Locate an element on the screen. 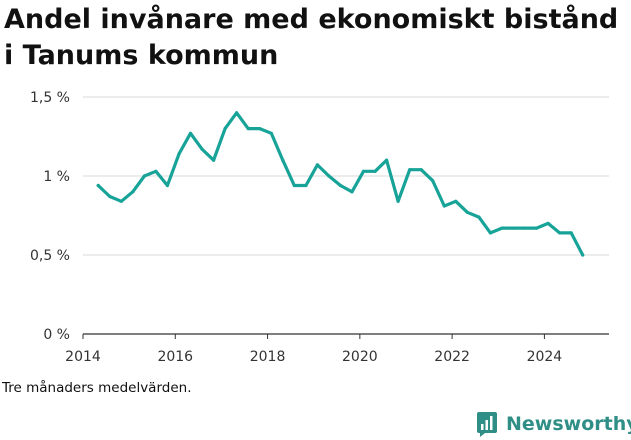 The width and height of the screenshot is (631, 440). y-tick-label: 1,5 % is located at coordinates (50, 98).